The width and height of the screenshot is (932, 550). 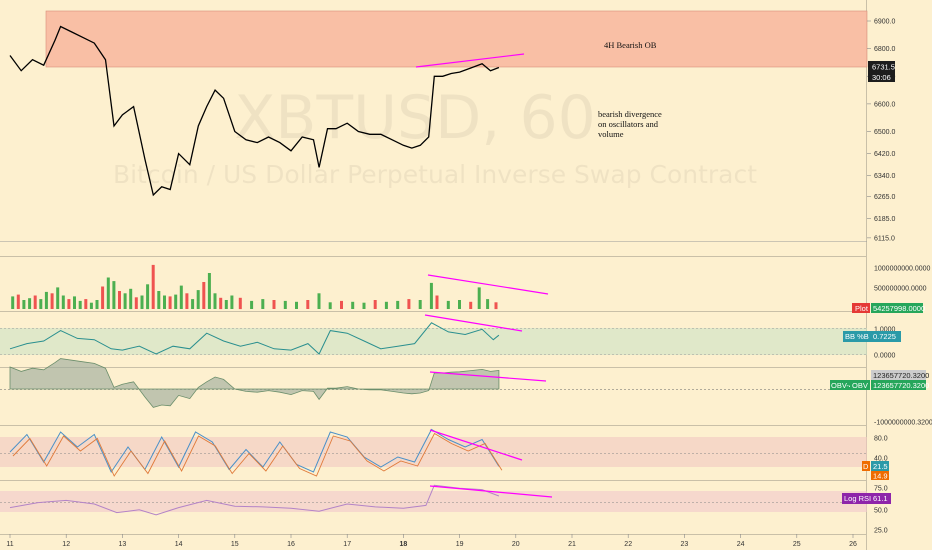 I want to click on last-price-tag: 6731.5 30:06, so click(x=881, y=71).